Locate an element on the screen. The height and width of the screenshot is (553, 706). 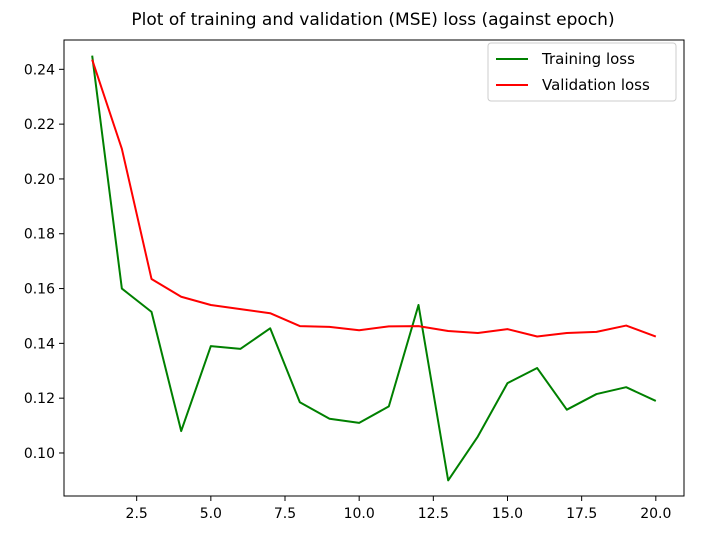
y-tick-label: 0.22 is located at coordinates (39, 125).